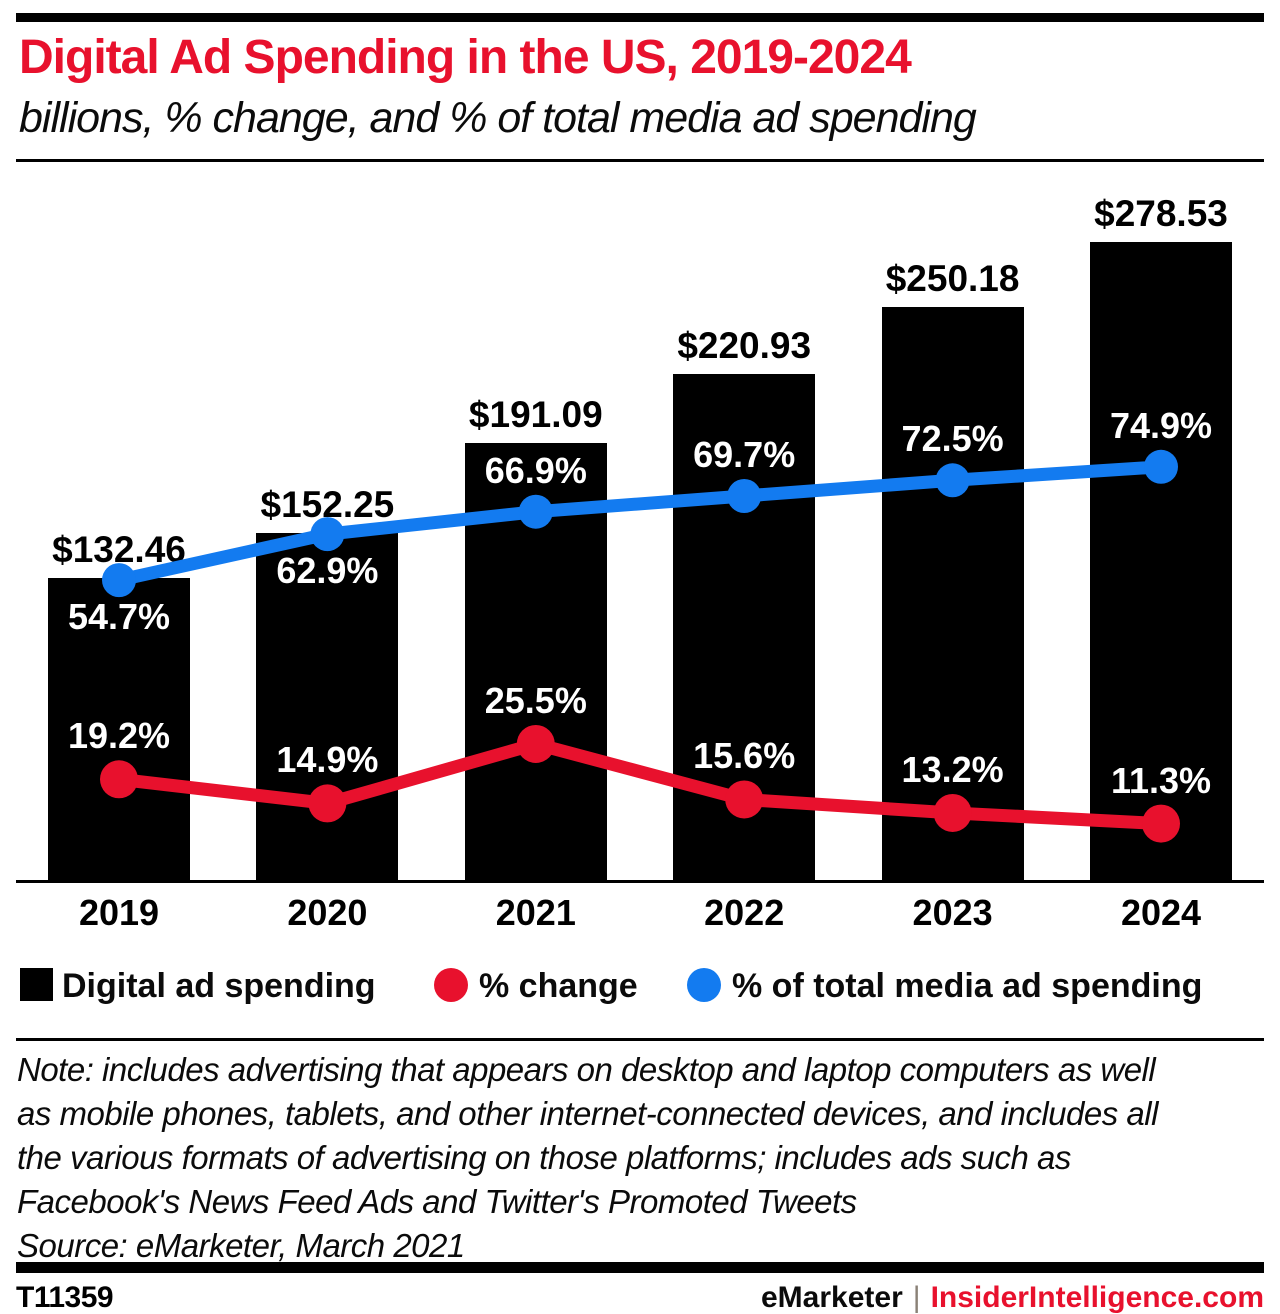  Describe the element at coordinates (952, 912) in the screenshot. I see `x-tick-2023: 2023` at that location.